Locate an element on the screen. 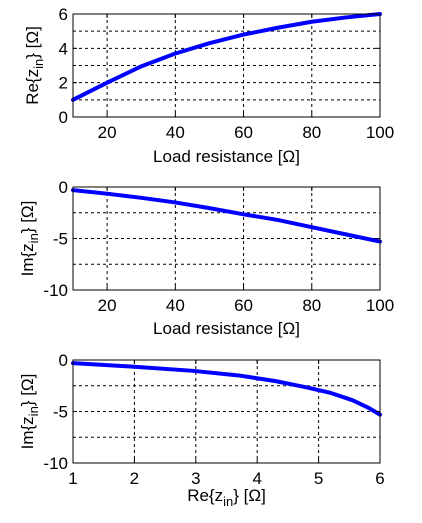 This screenshot has height=523, width=422. x-tick-label: 6 is located at coordinates (379, 478).